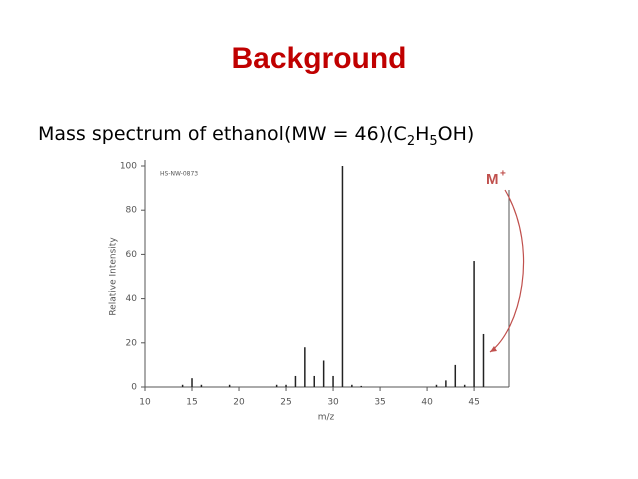 The height and width of the screenshot is (479, 638). Describe the element at coordinates (492, 179) in the screenshot. I see `annotation: M` at that location.